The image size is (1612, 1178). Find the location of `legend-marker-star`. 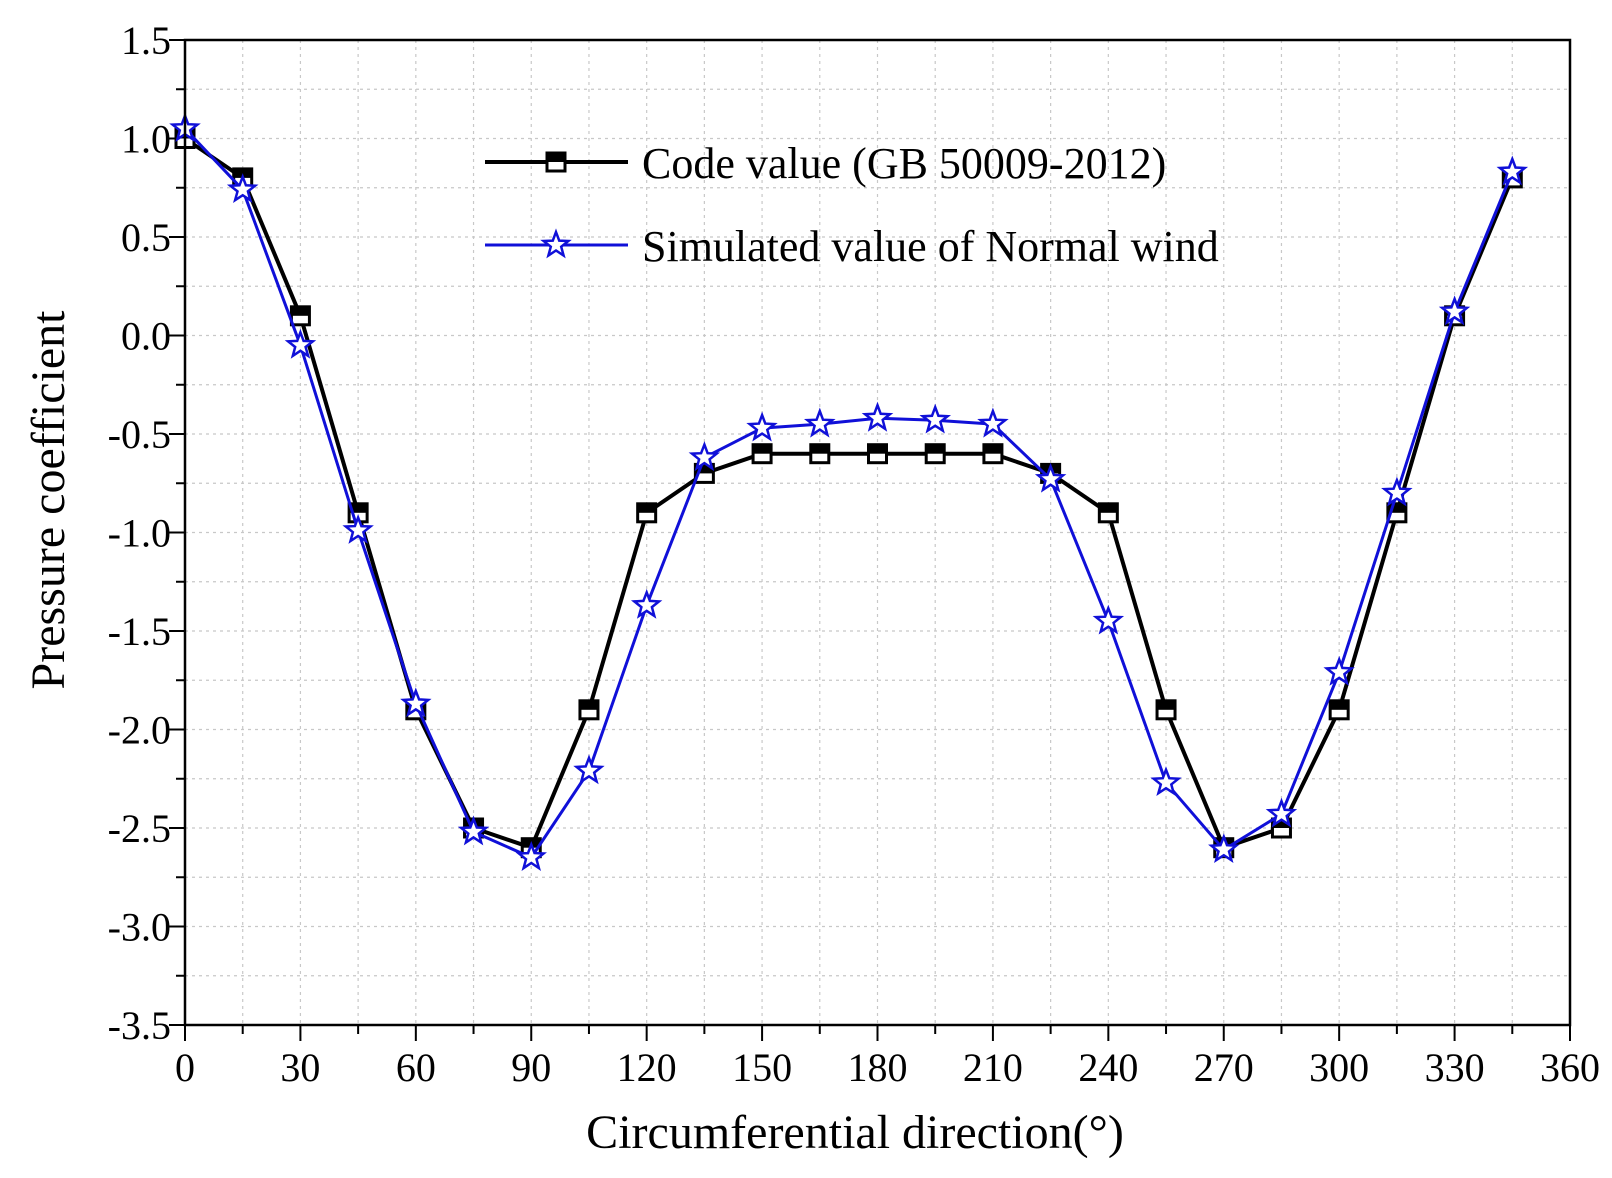

legend-marker-star is located at coordinates (556, 243).